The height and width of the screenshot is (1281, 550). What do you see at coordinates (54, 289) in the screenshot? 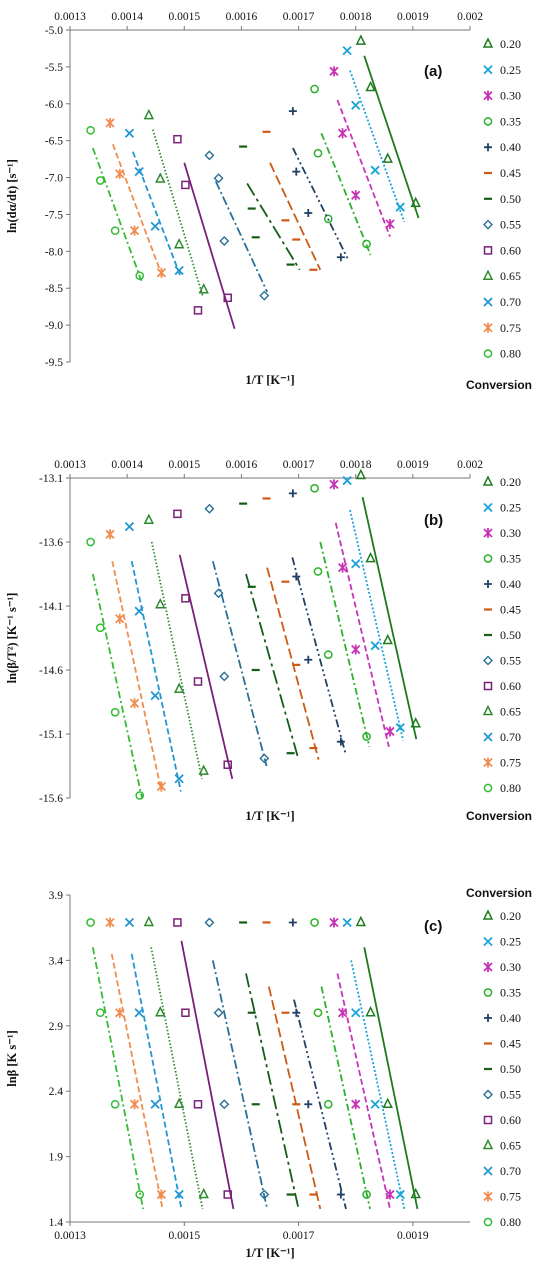
I see `y-tick-label: -8.5` at bounding box center [54, 289].